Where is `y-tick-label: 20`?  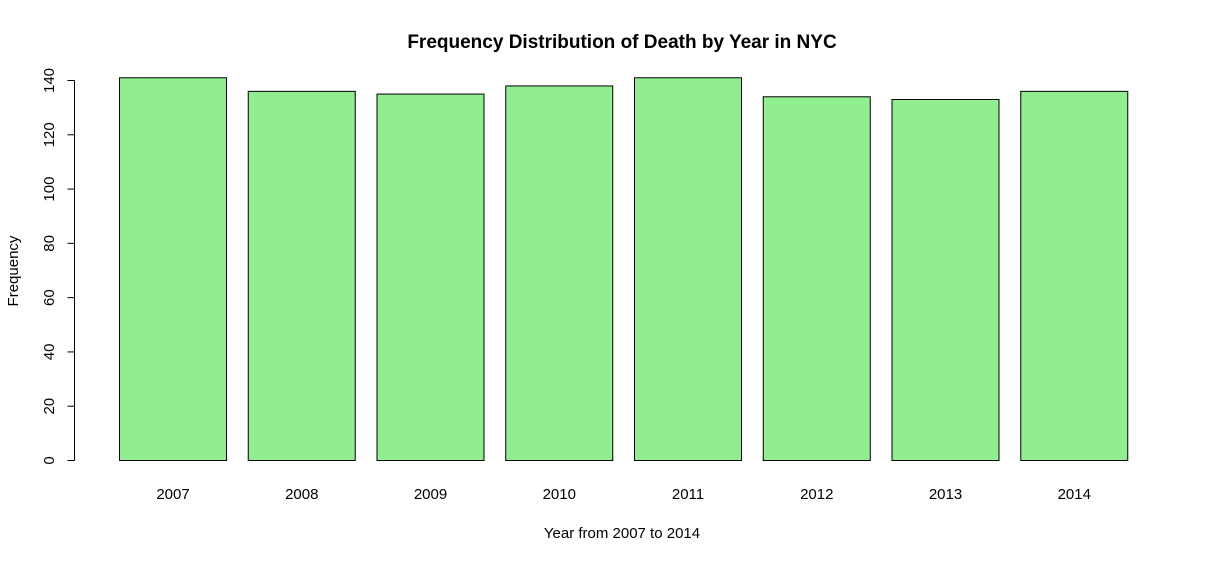 y-tick-label: 20 is located at coordinates (49, 406).